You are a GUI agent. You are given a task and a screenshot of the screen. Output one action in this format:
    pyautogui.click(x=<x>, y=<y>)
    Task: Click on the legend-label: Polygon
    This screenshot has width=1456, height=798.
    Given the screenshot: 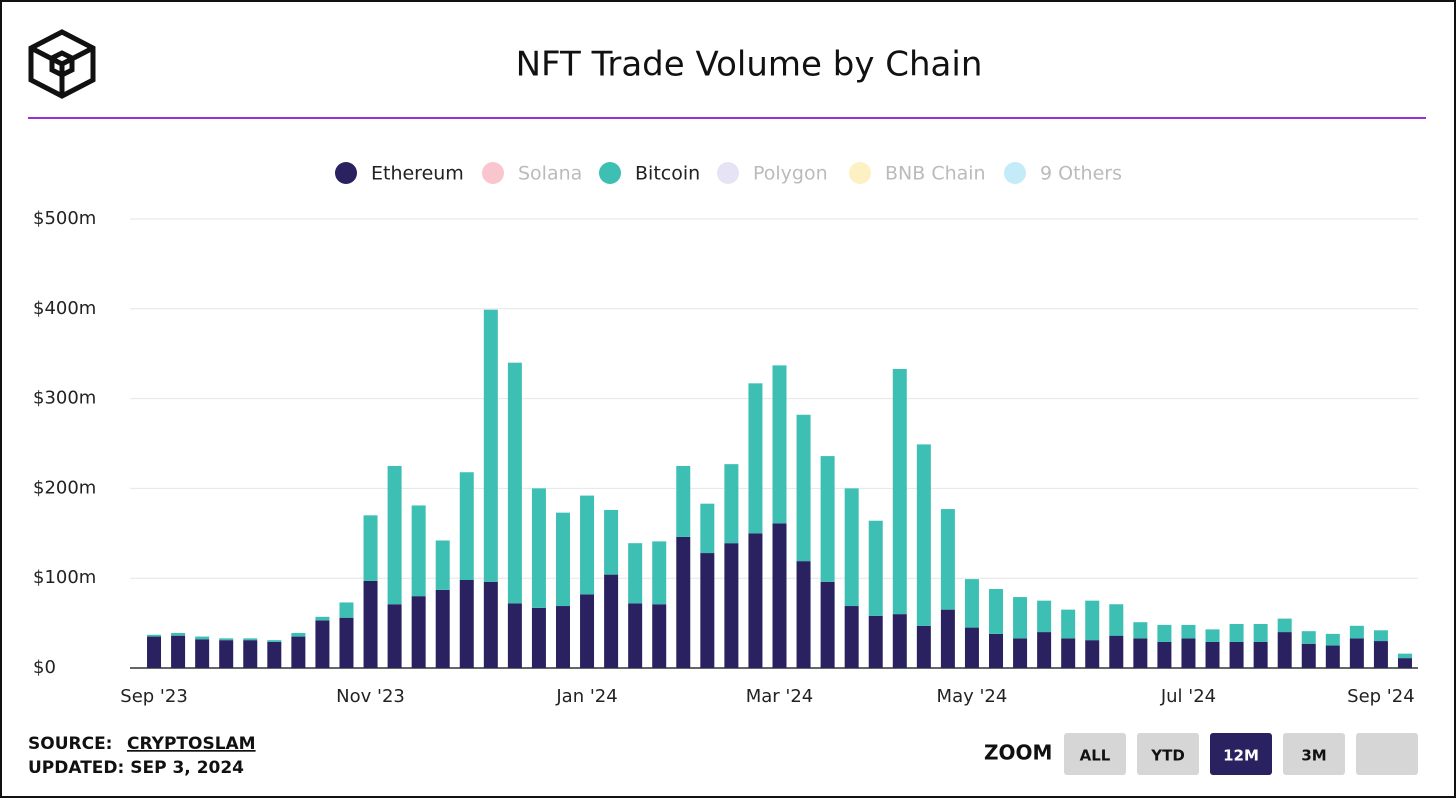 What is the action you would take?
    pyautogui.click(x=790, y=174)
    